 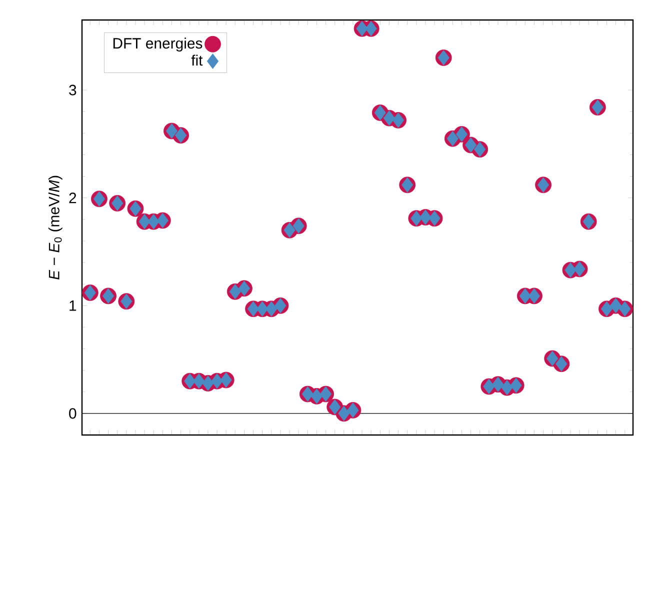 I want to click on y-axis-title: E − E$_{0}$ (meV/M), so click(x=55, y=228).